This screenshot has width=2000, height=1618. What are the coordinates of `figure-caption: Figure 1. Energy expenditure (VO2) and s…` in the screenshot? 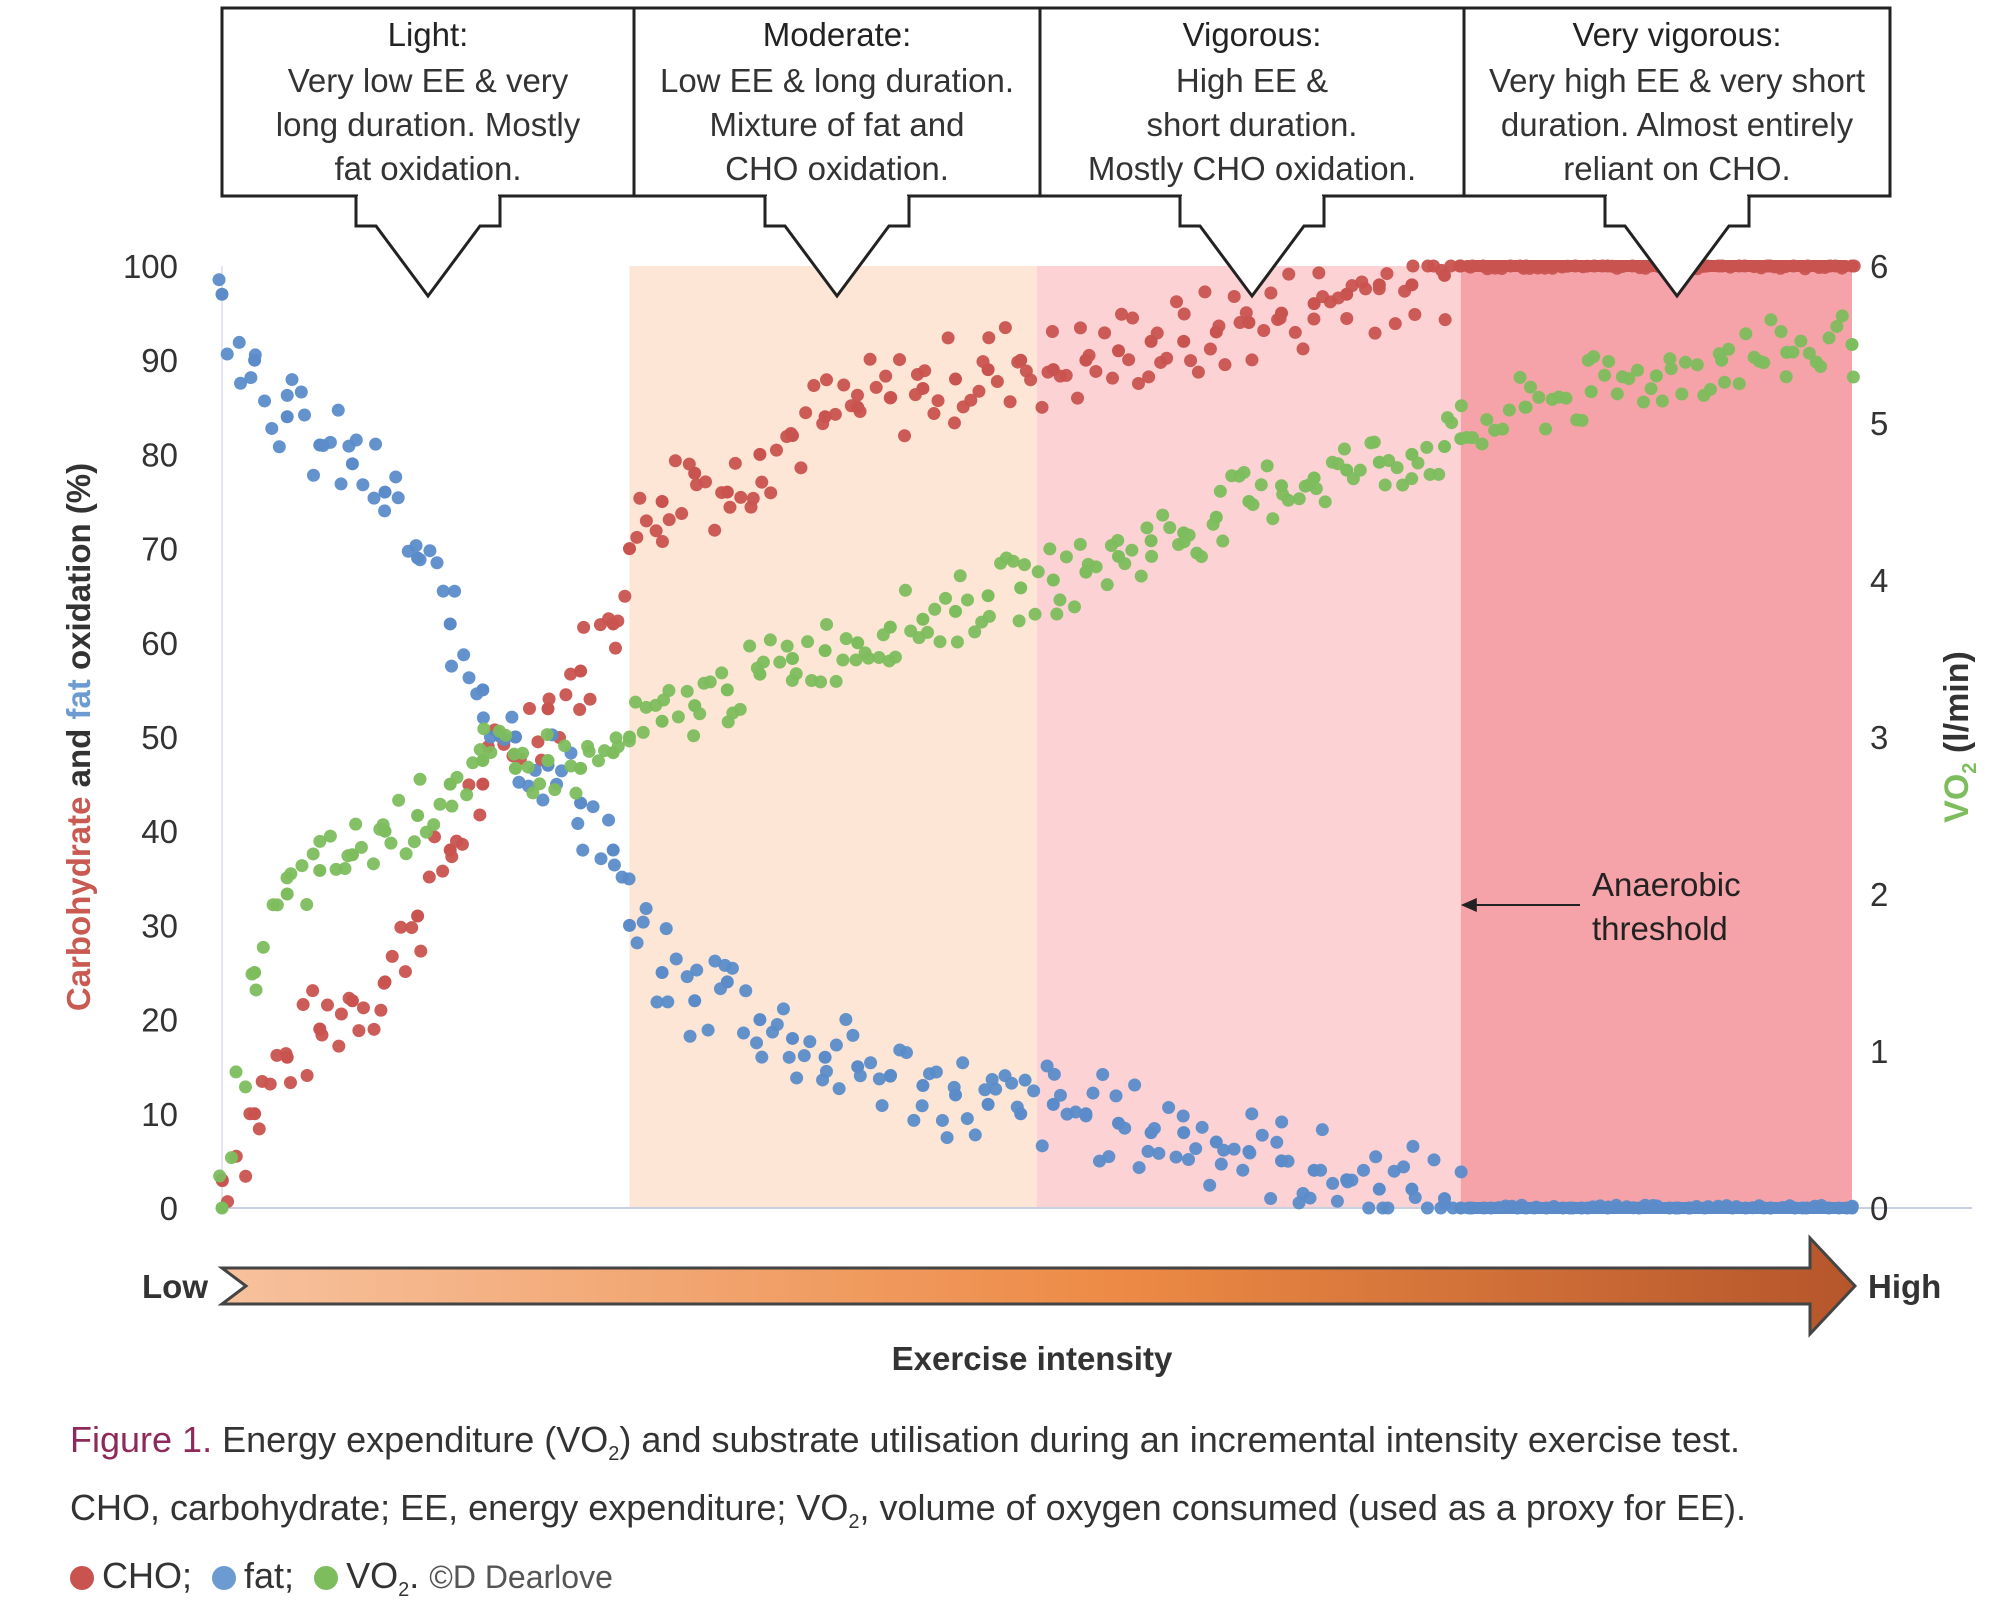 It's located at (1020, 1515).